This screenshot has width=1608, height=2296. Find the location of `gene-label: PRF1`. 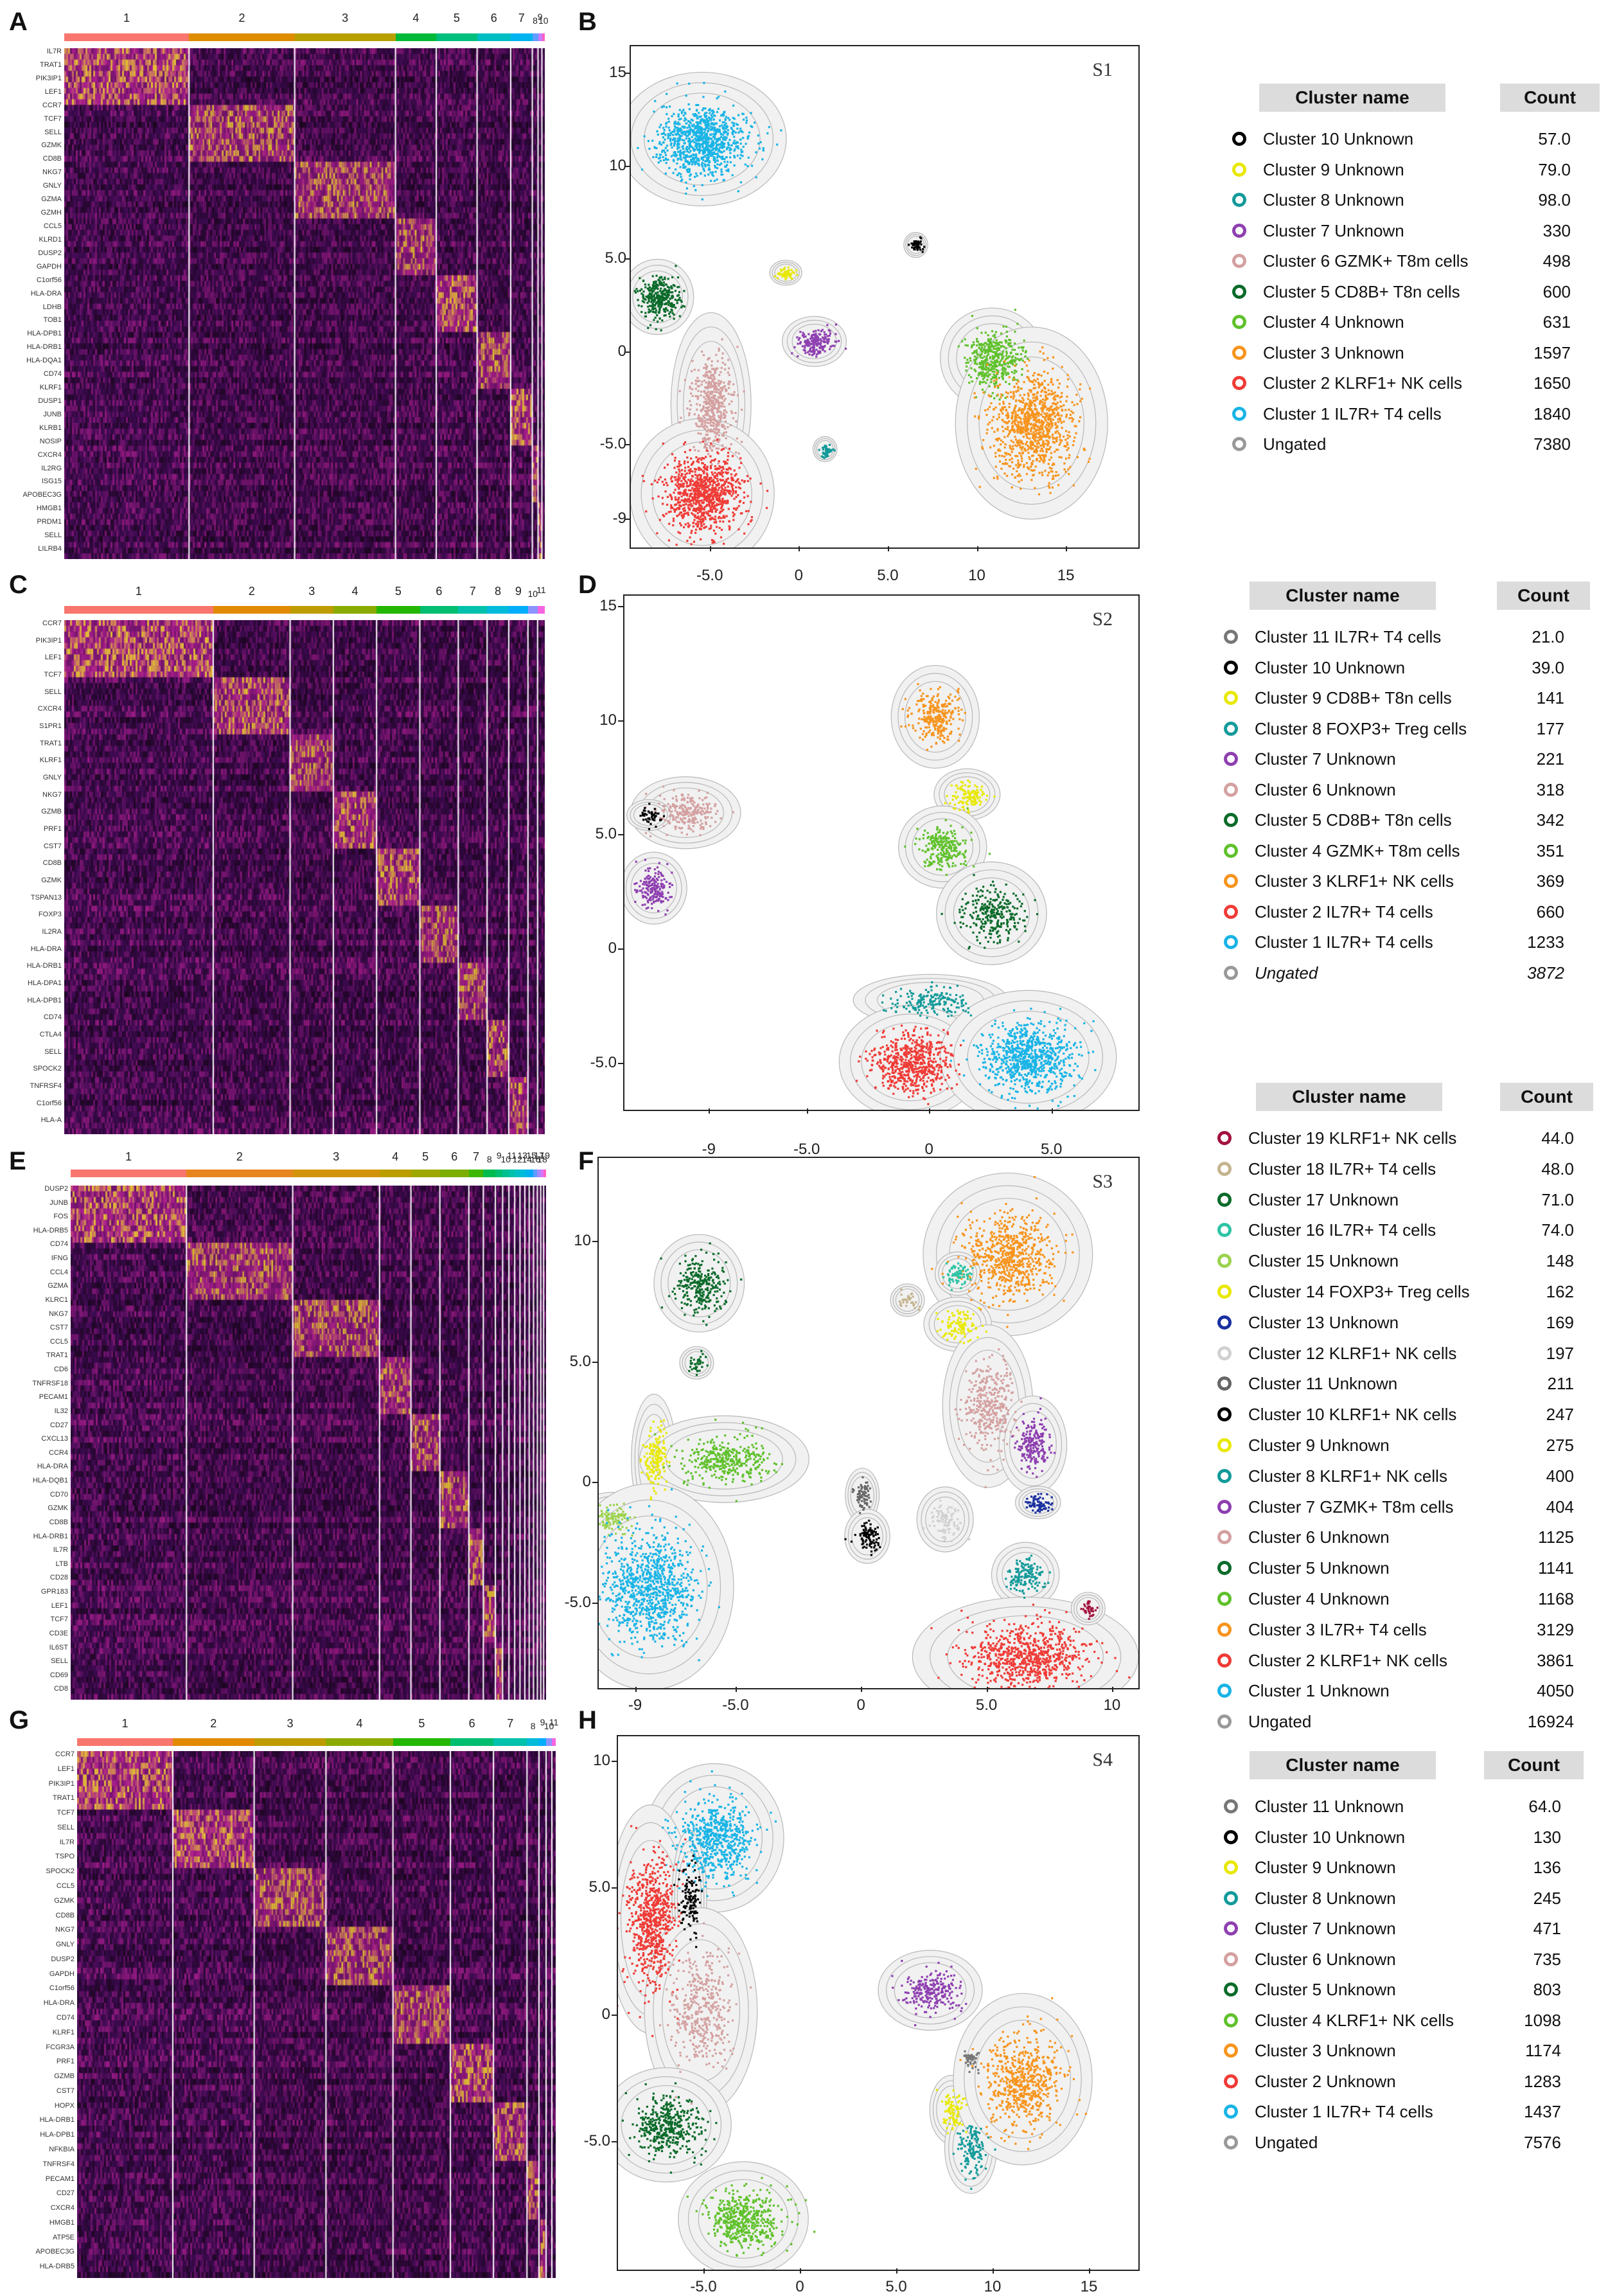

gene-label: PRF1 is located at coordinates (53, 829).